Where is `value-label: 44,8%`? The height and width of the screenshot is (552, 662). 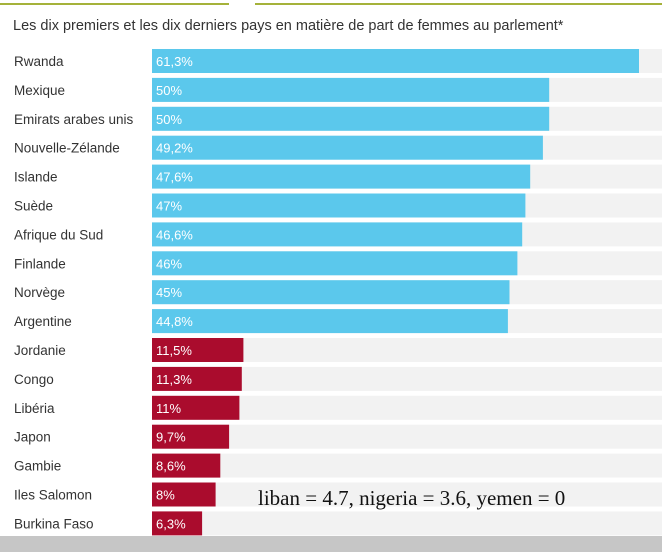
value-label: 44,8% is located at coordinates (174, 321).